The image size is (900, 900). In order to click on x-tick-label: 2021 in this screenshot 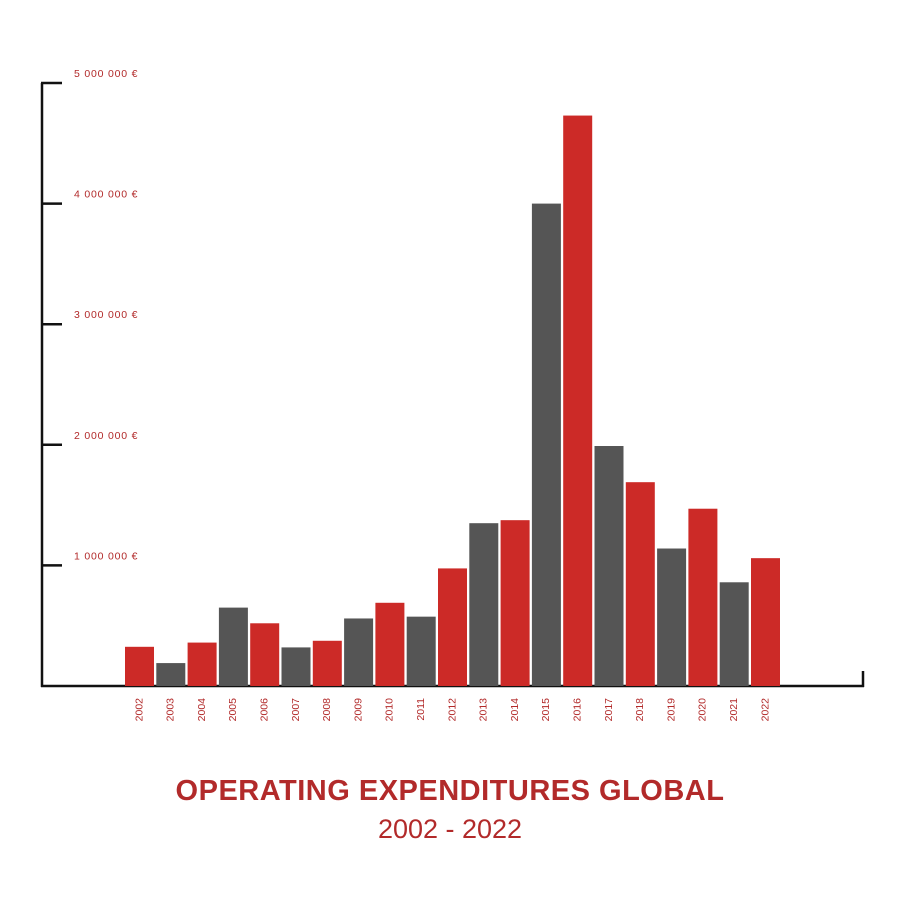, I will do `click(734, 710)`.